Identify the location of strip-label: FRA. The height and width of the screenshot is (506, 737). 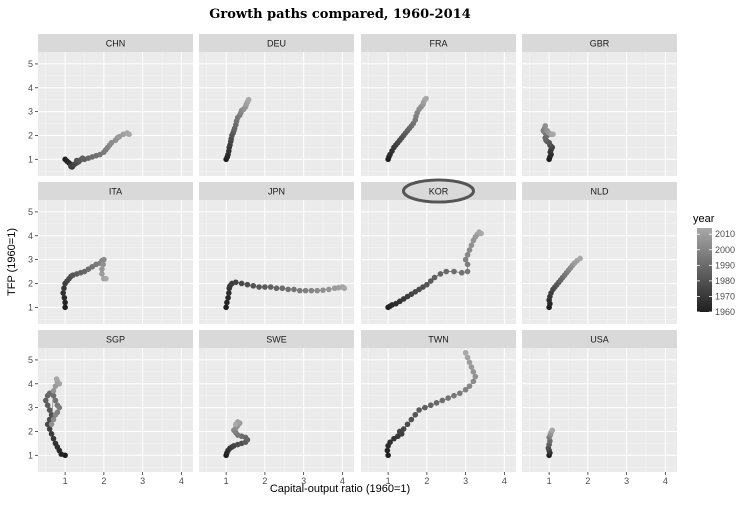
(439, 44).